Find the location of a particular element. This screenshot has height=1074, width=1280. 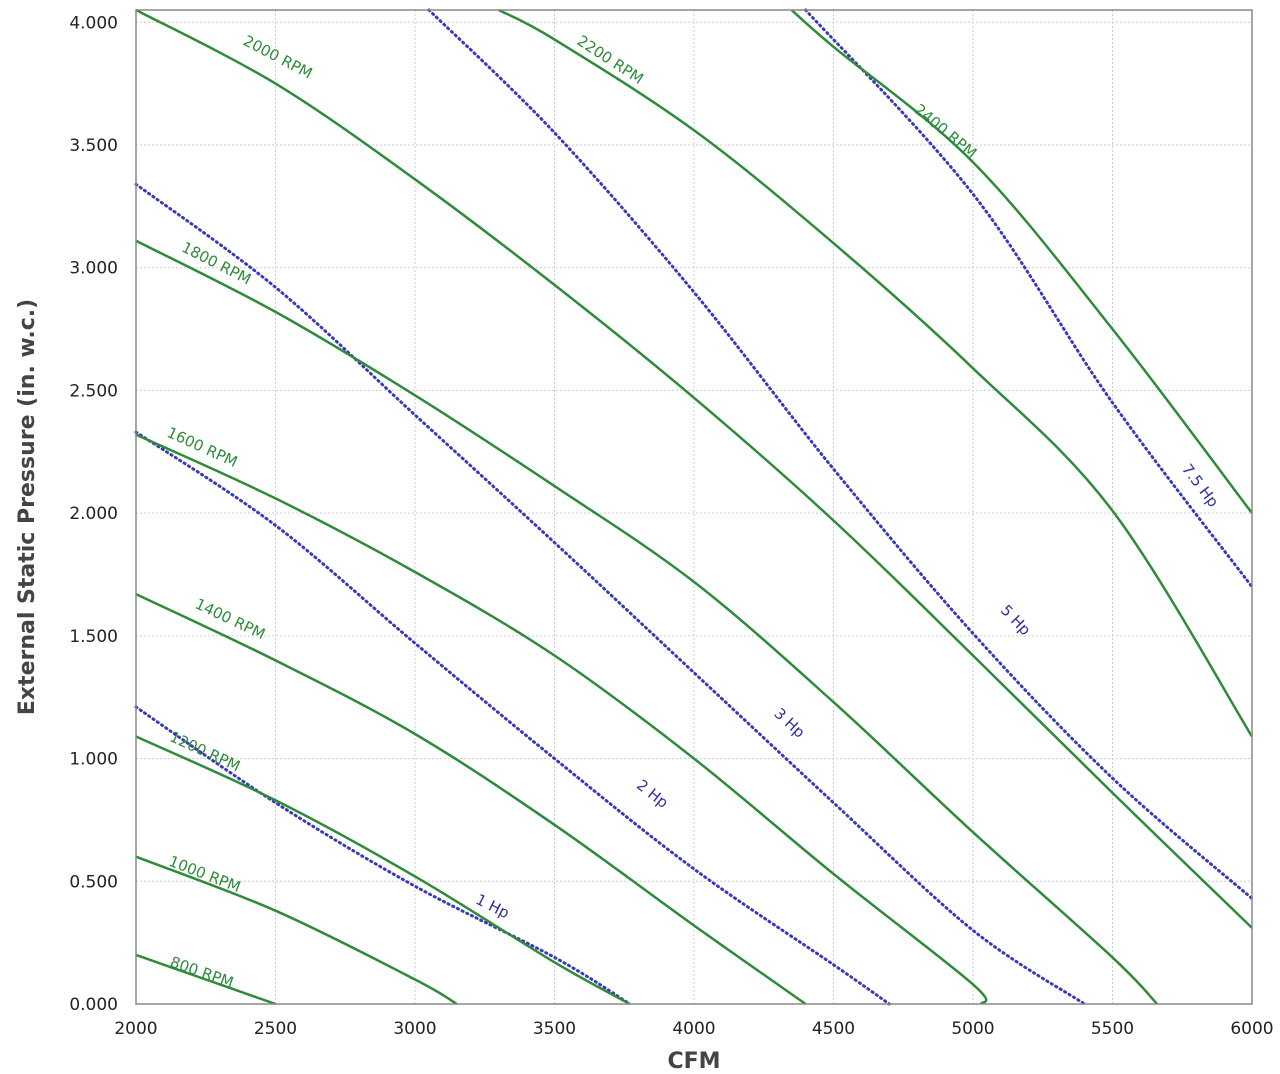

y-axis-title: External Static Pressure (in. w.c.) is located at coordinates (27, 507).